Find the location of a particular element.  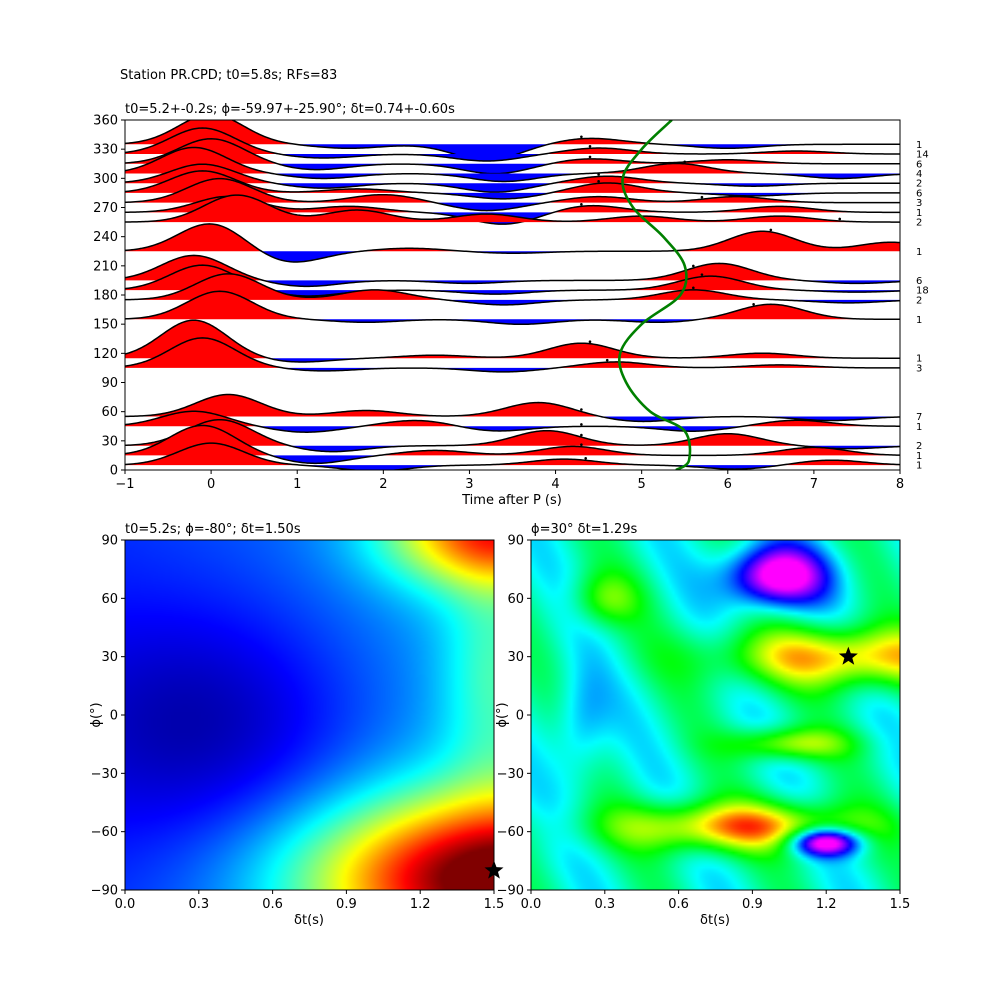

left-best-fit-star is located at coordinates (494, 869).